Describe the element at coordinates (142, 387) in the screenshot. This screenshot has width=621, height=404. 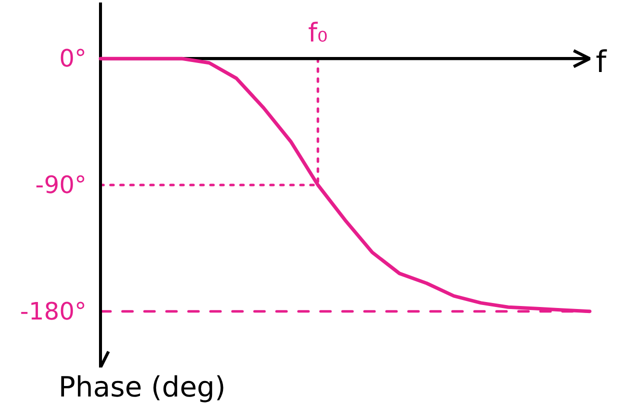
I see `y-axis-title: Phase (deg)` at that location.